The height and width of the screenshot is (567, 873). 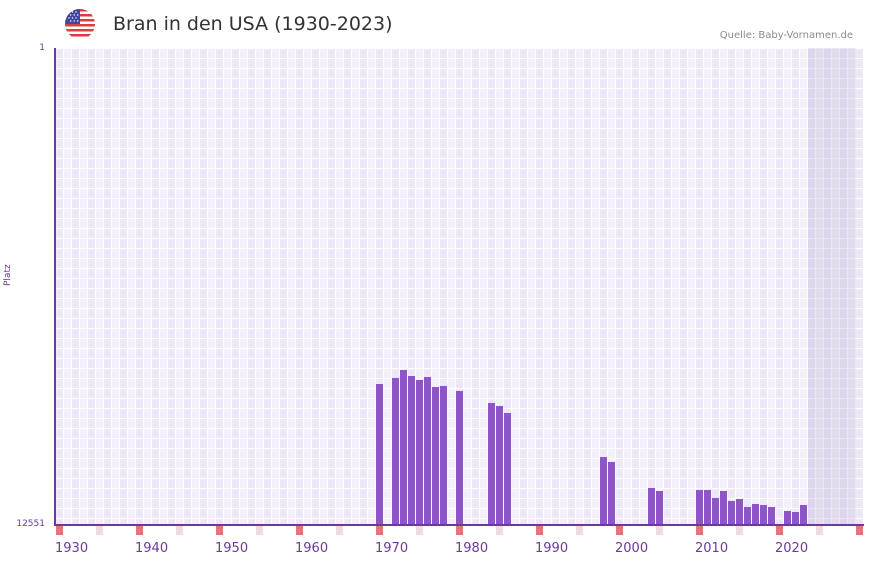 What do you see at coordinates (427, 451) in the screenshot?
I see `bar-1976` at bounding box center [427, 451].